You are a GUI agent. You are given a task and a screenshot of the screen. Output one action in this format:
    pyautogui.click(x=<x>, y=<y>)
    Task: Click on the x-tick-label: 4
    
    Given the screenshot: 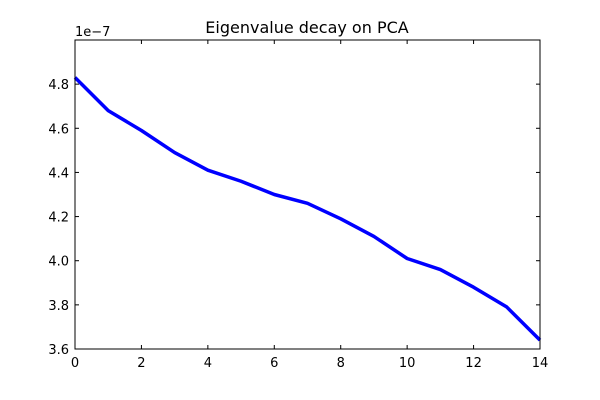 What is the action you would take?
    pyautogui.click(x=208, y=363)
    